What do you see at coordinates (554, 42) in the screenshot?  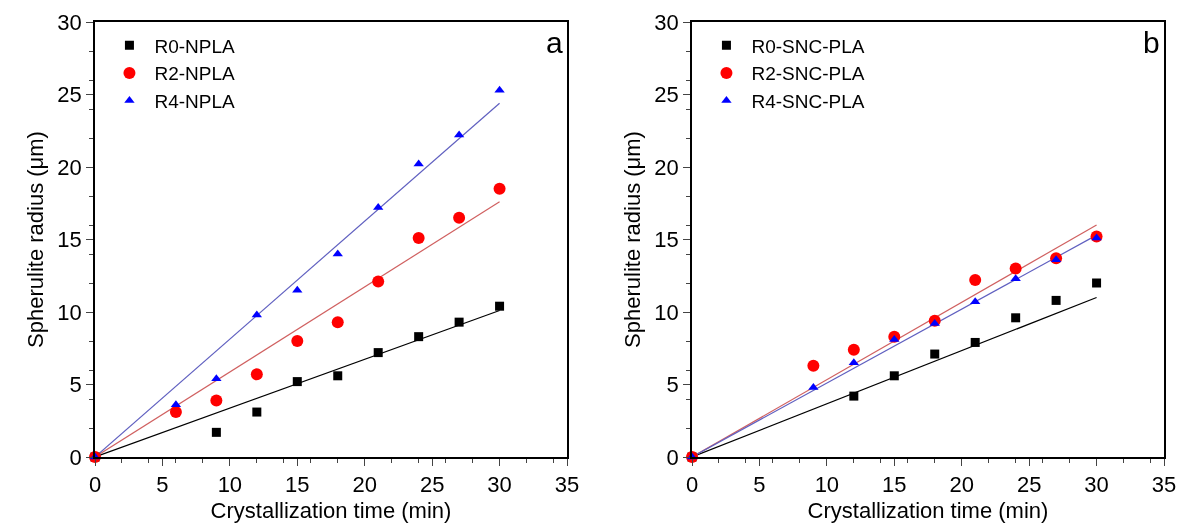 I see `annotation: a` at bounding box center [554, 42].